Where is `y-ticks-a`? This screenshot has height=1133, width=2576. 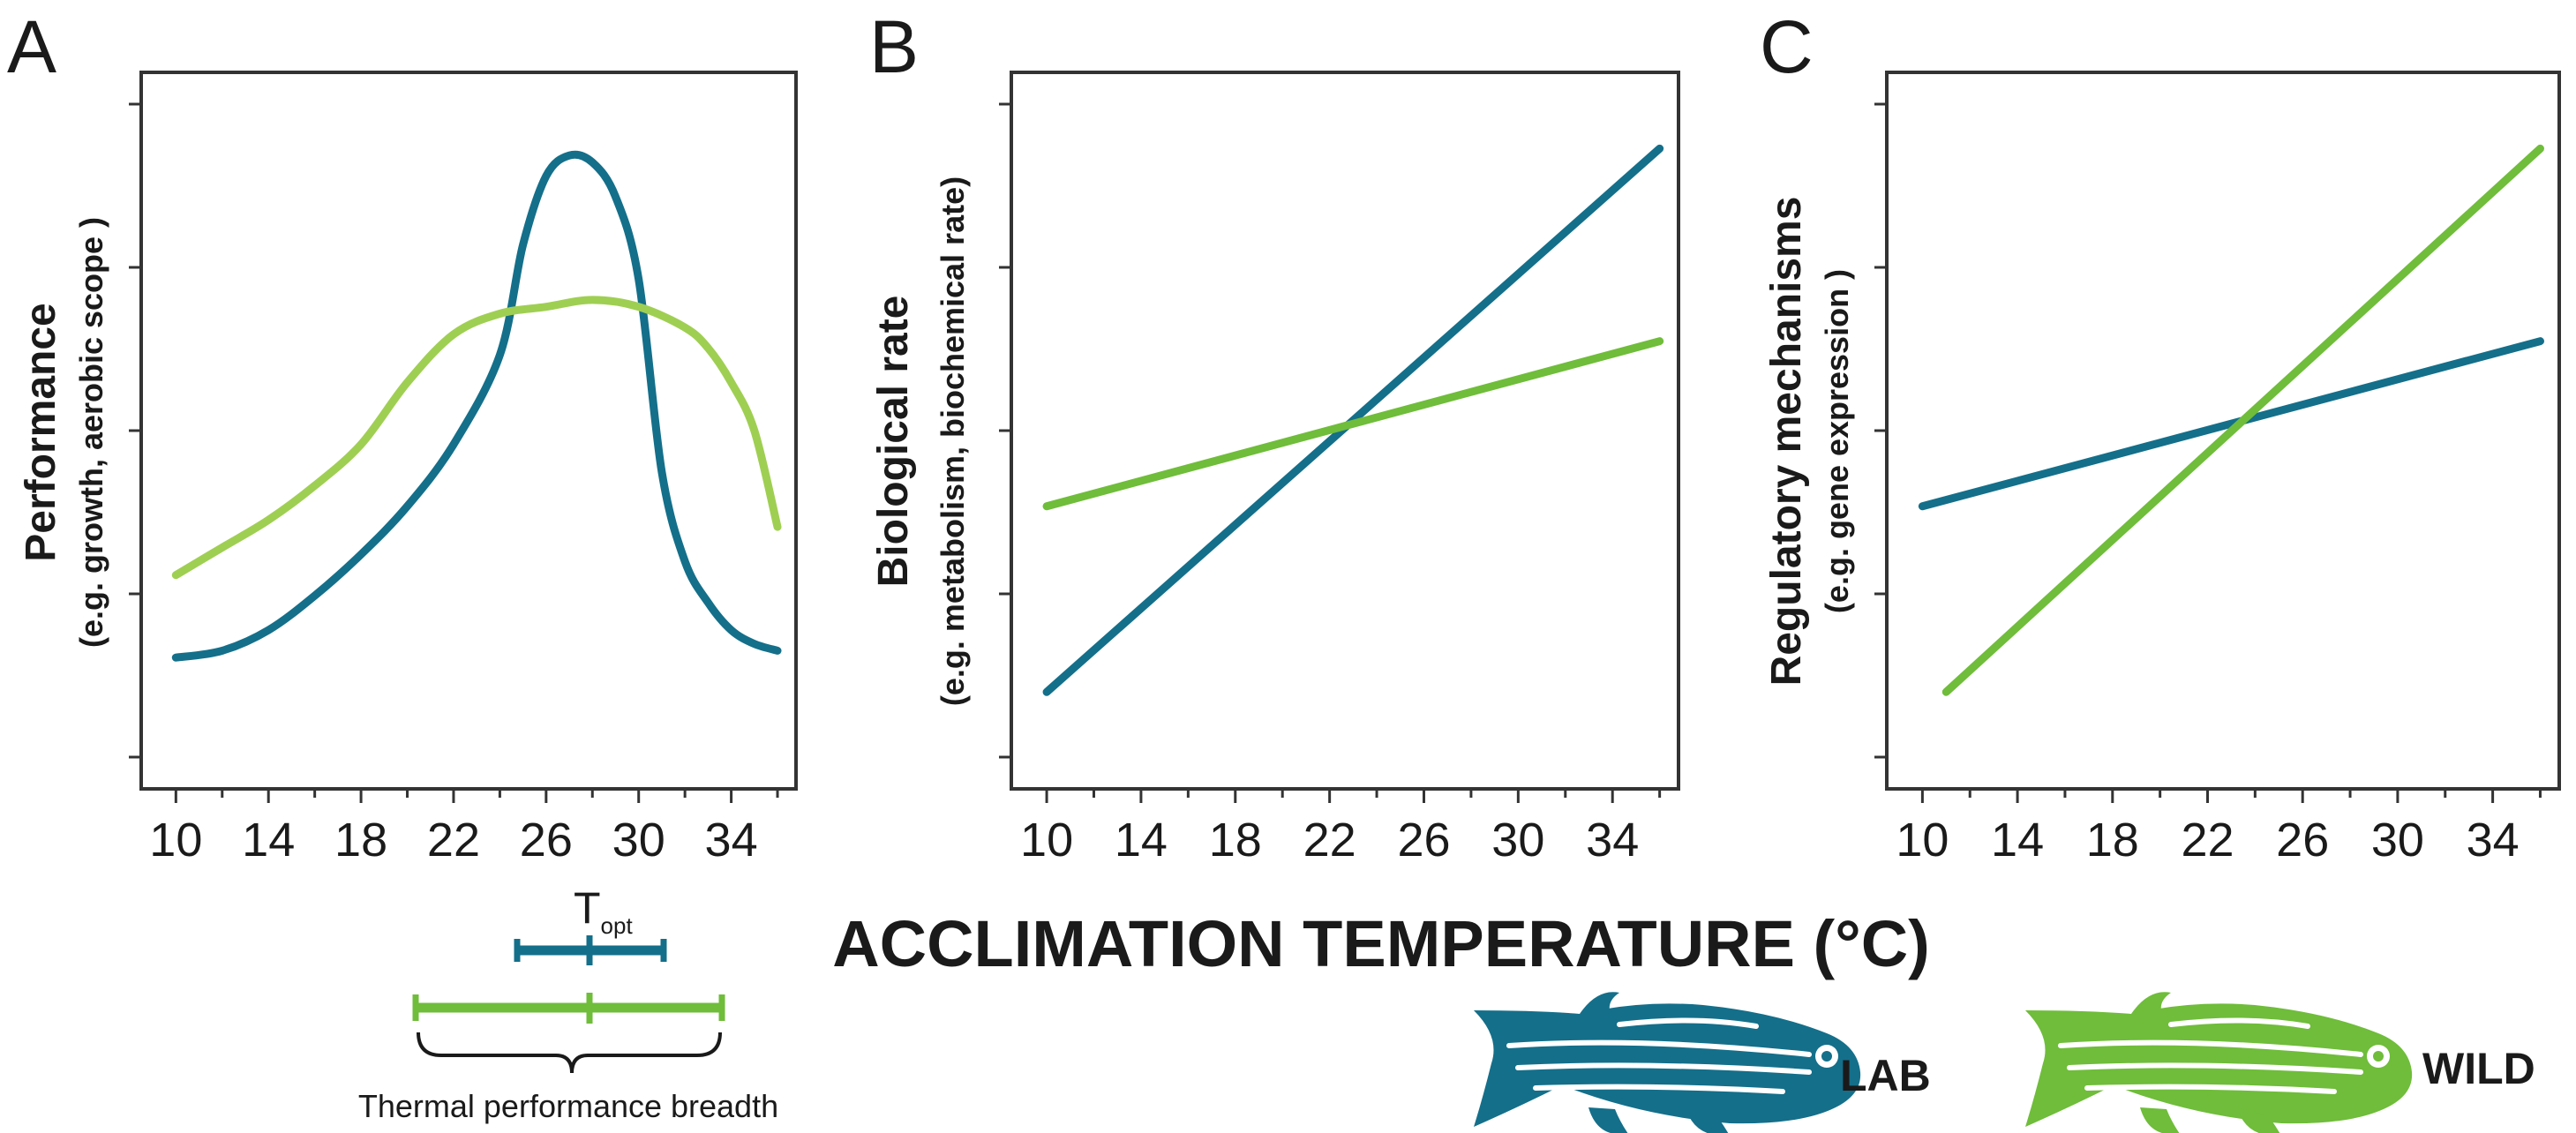
y-ticks-a is located at coordinates (135, 430).